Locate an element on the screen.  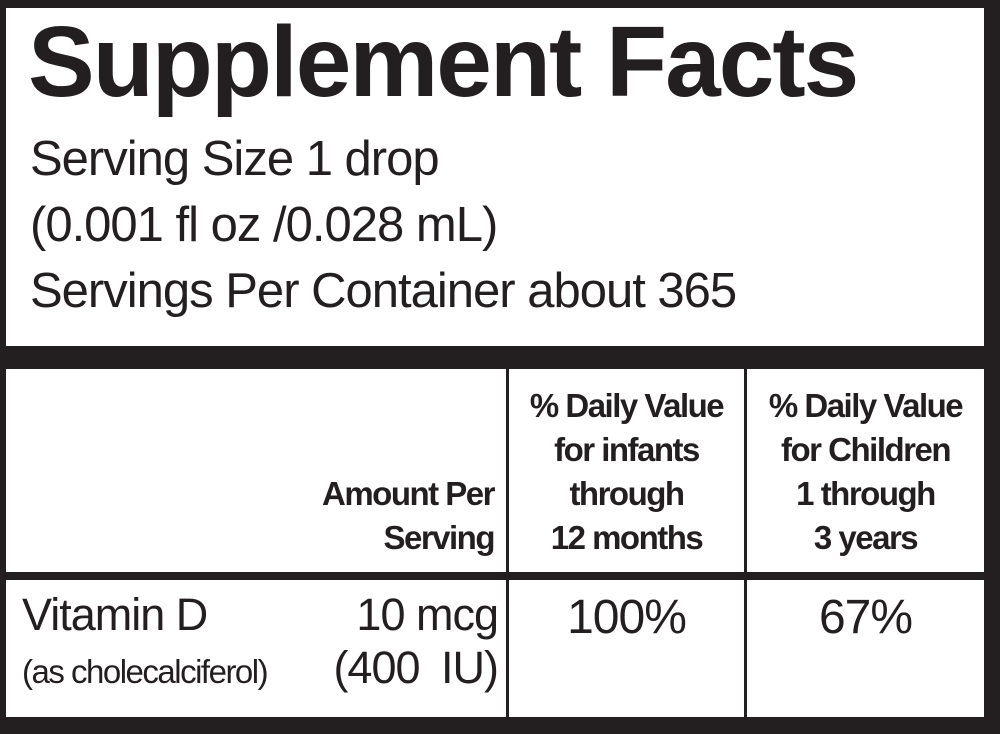
header-line: 12 months is located at coordinates (627, 537).